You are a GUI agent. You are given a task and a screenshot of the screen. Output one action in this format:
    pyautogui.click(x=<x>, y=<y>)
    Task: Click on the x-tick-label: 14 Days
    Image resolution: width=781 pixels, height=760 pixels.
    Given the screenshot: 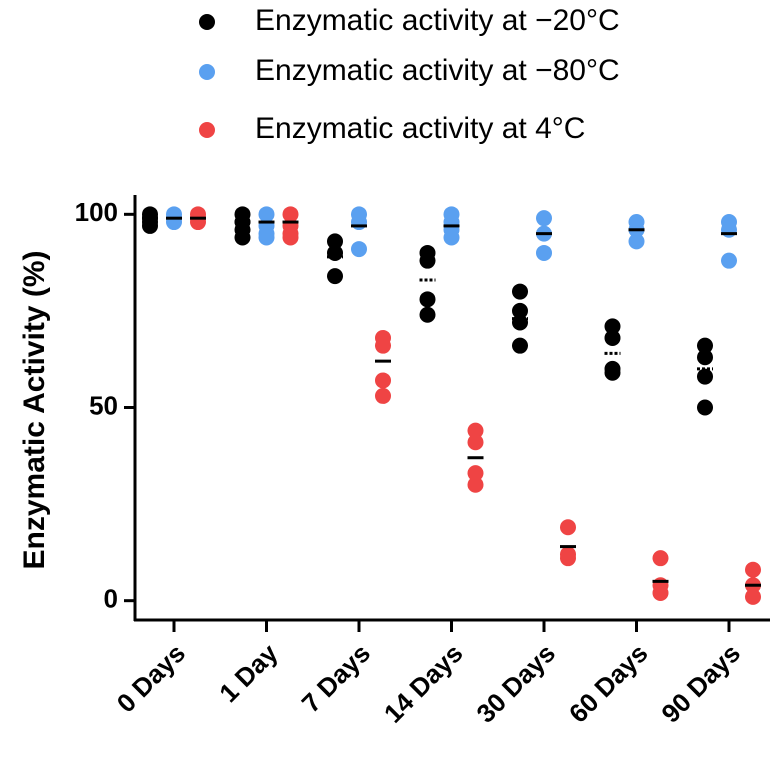 What is the action you would take?
    pyautogui.click(x=423, y=683)
    